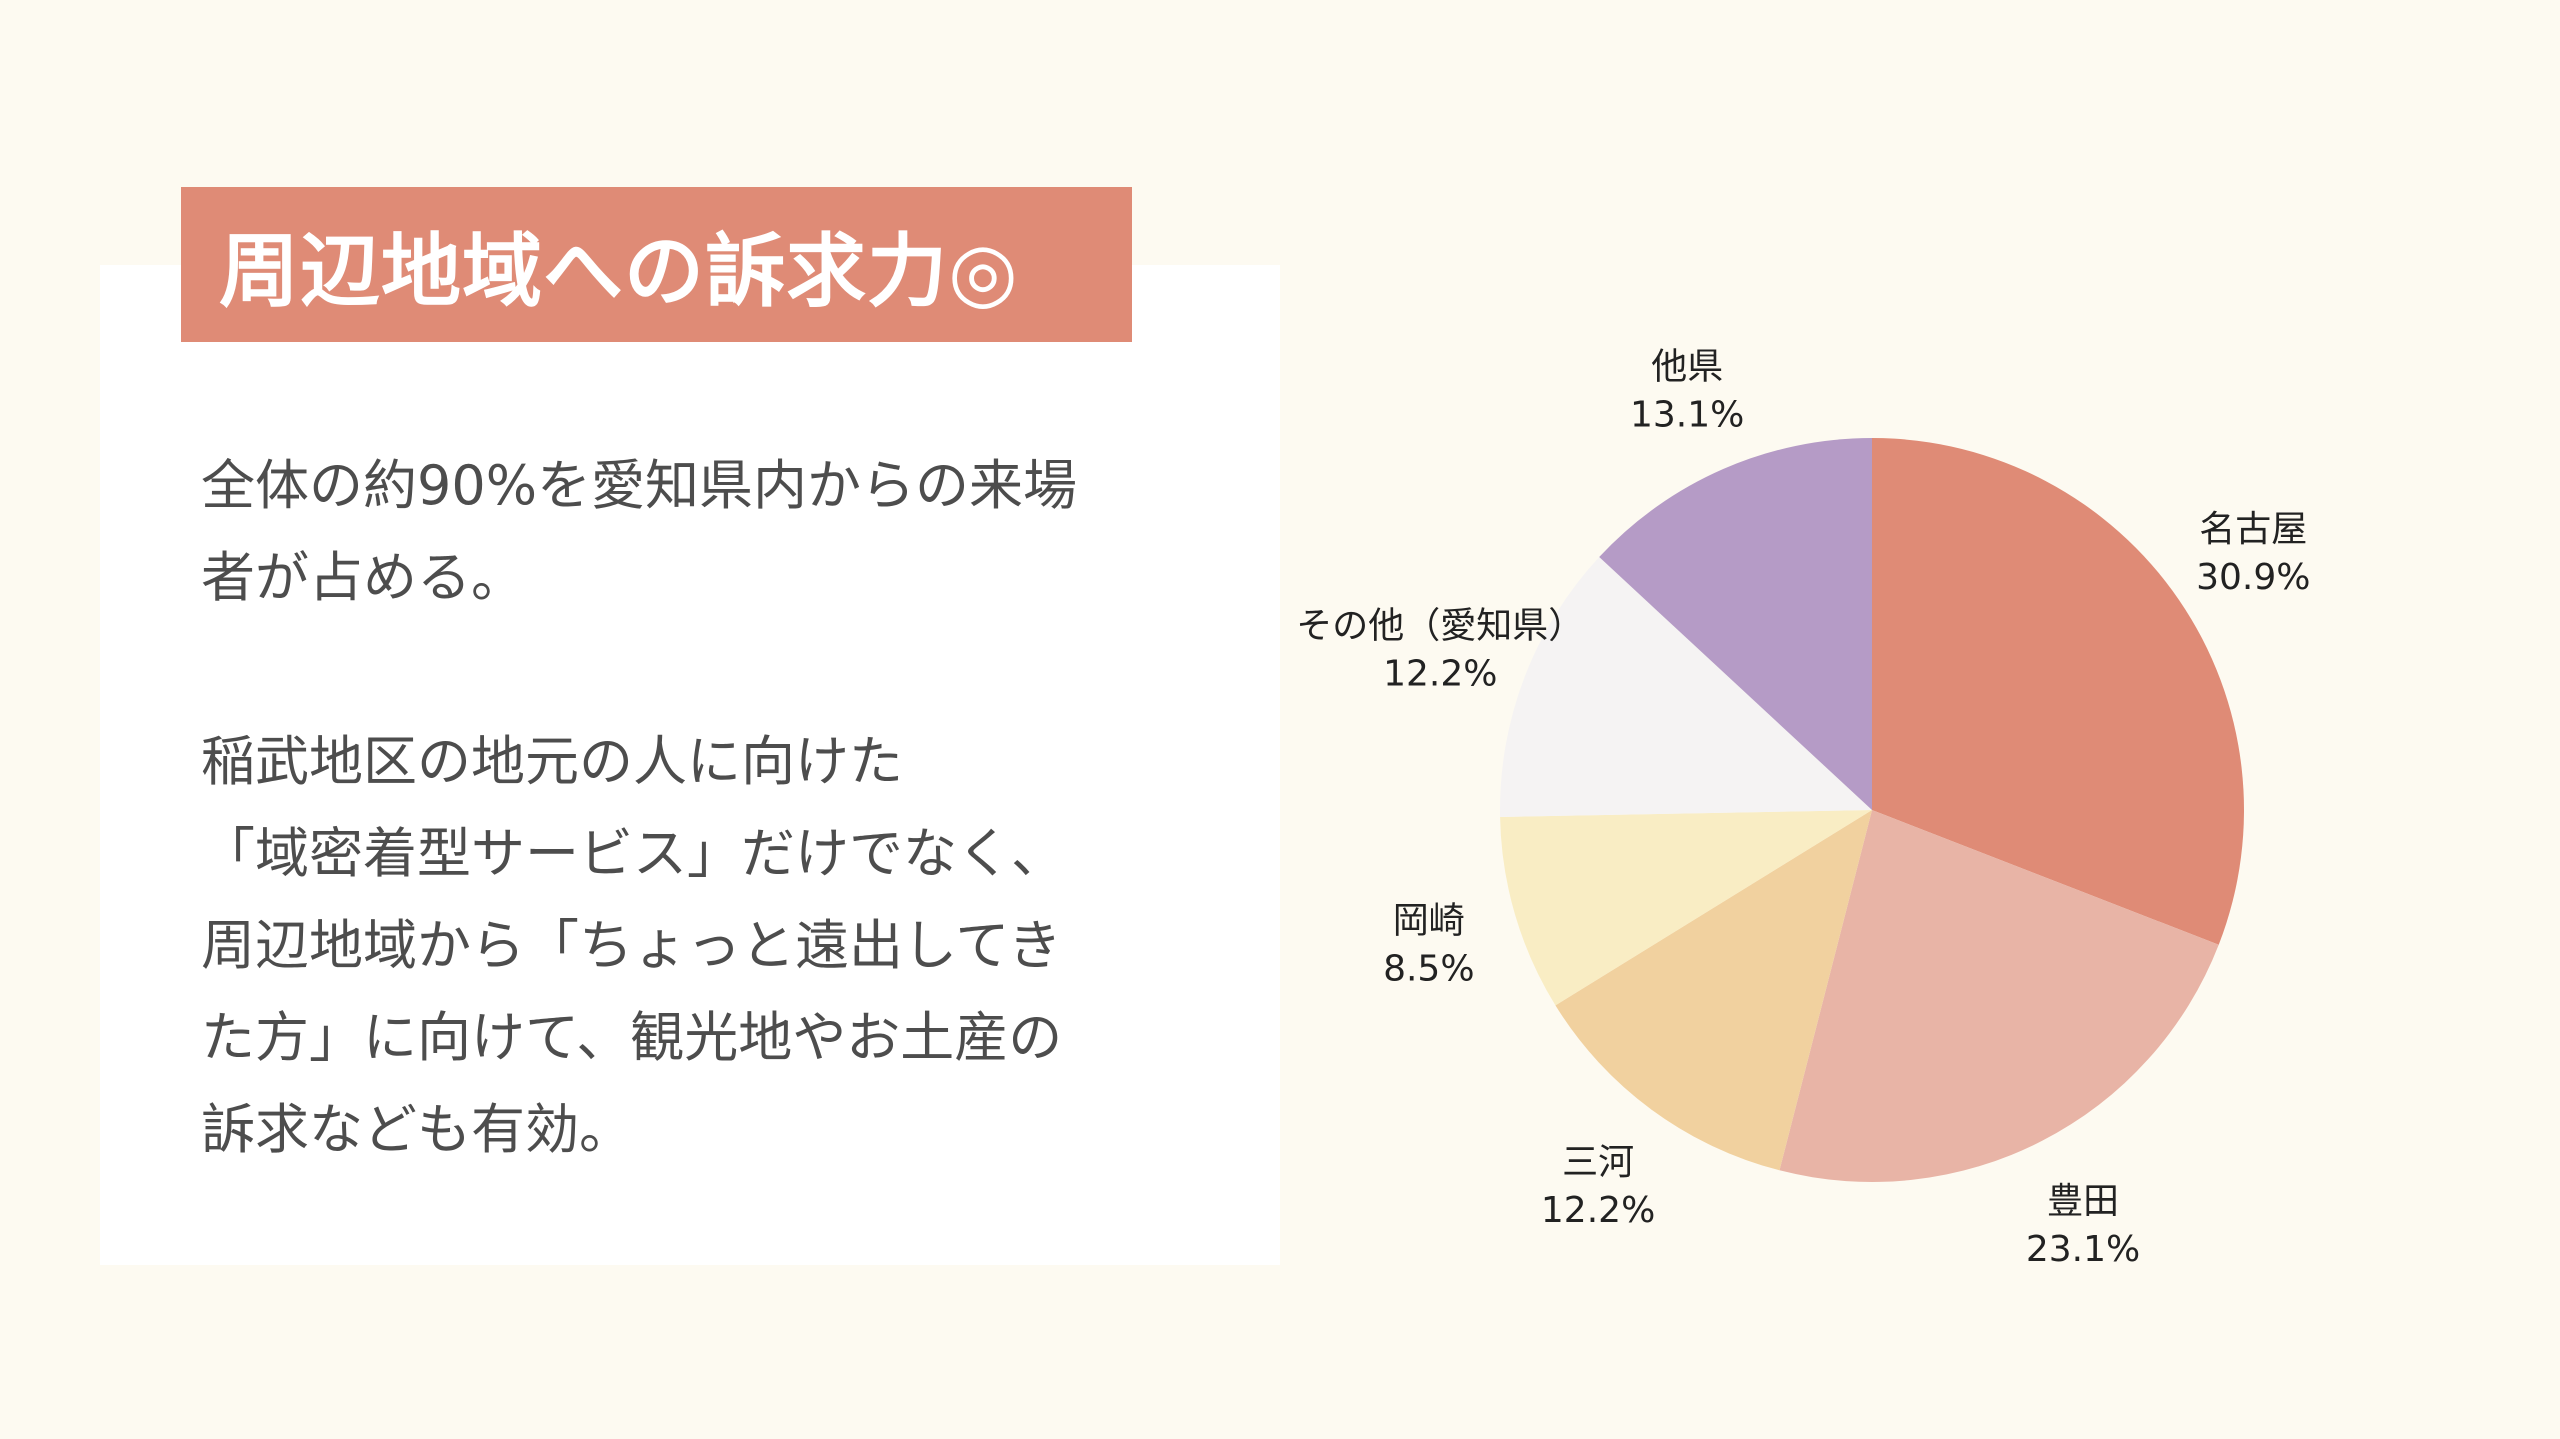 This screenshot has height=1439, width=2560. Describe the element at coordinates (681, 670) in the screenshot. I see `paragraph-gap` at that location.